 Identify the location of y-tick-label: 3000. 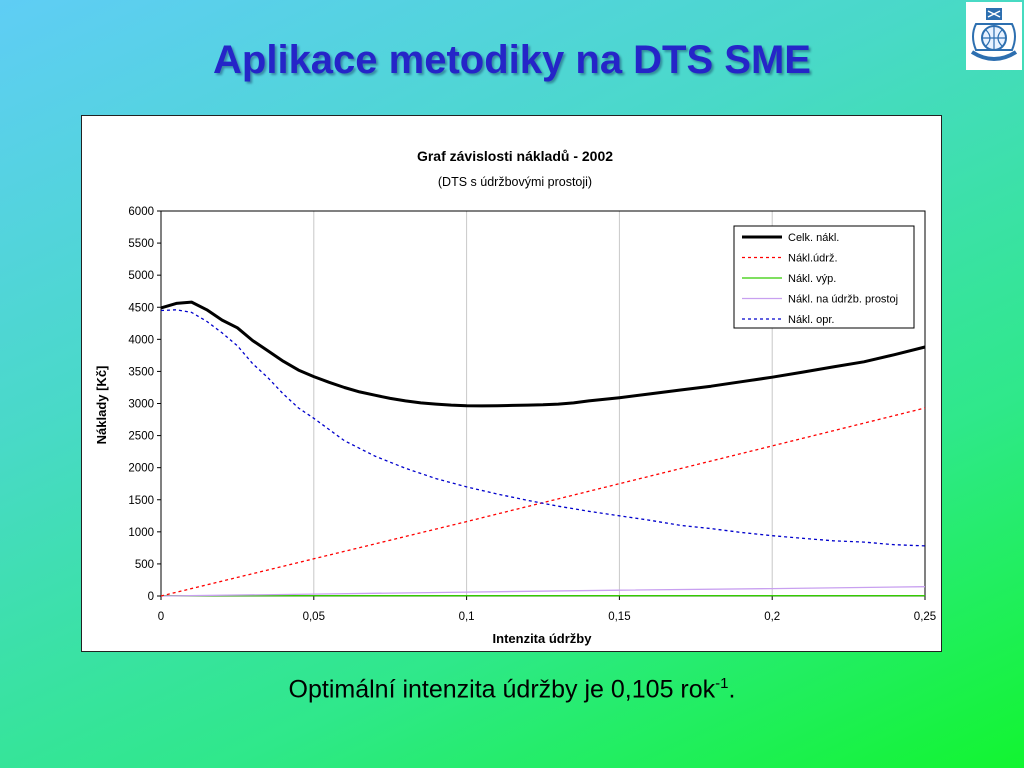
(141, 405).